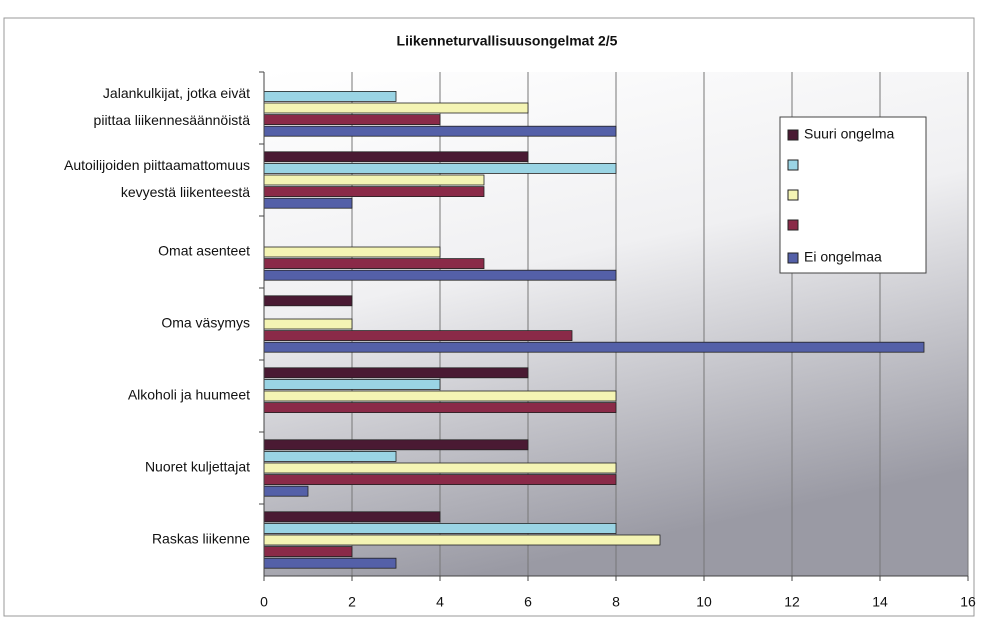 The height and width of the screenshot is (620, 986). Describe the element at coordinates (880, 602) in the screenshot. I see `x-tick-label: 14` at that location.